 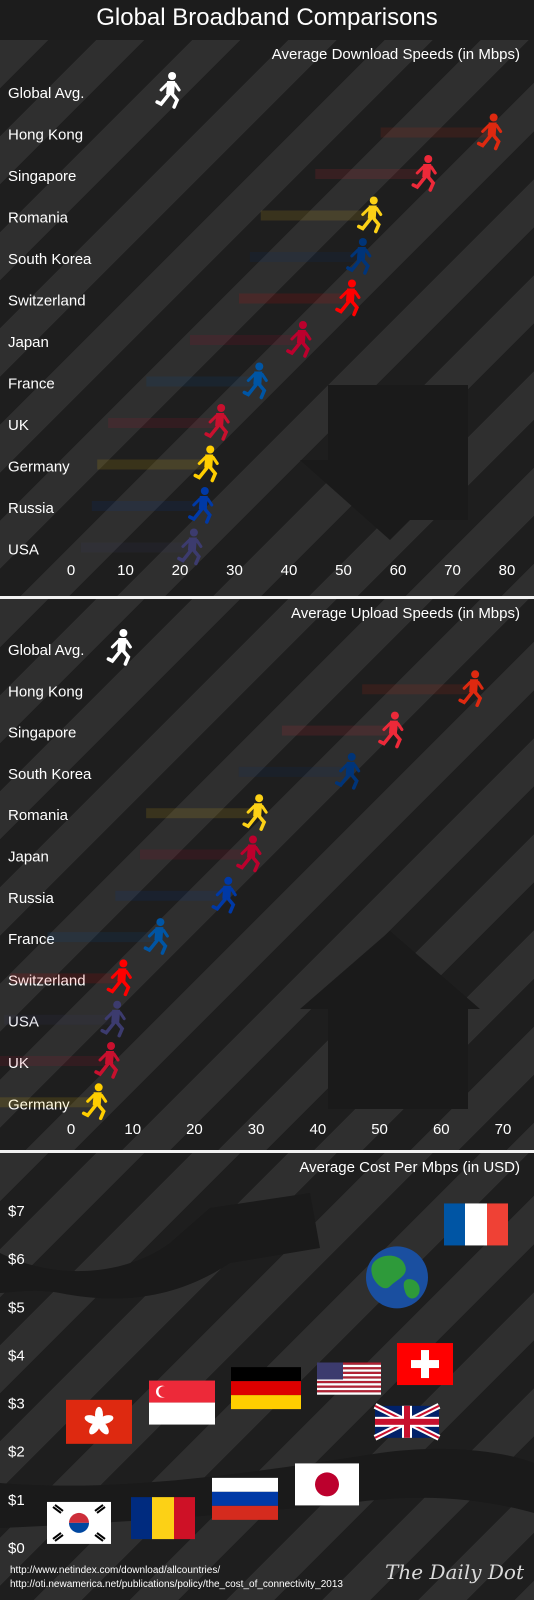 I want to click on category-label: UK, so click(x=18, y=1063).